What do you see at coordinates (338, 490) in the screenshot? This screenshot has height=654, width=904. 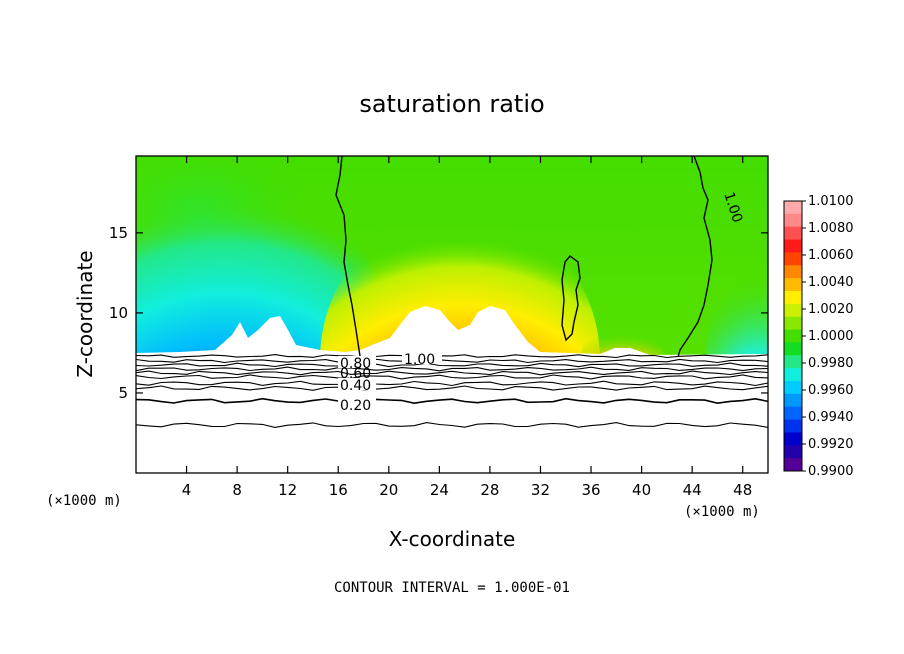 I see `x-tick-label: 16` at bounding box center [338, 490].